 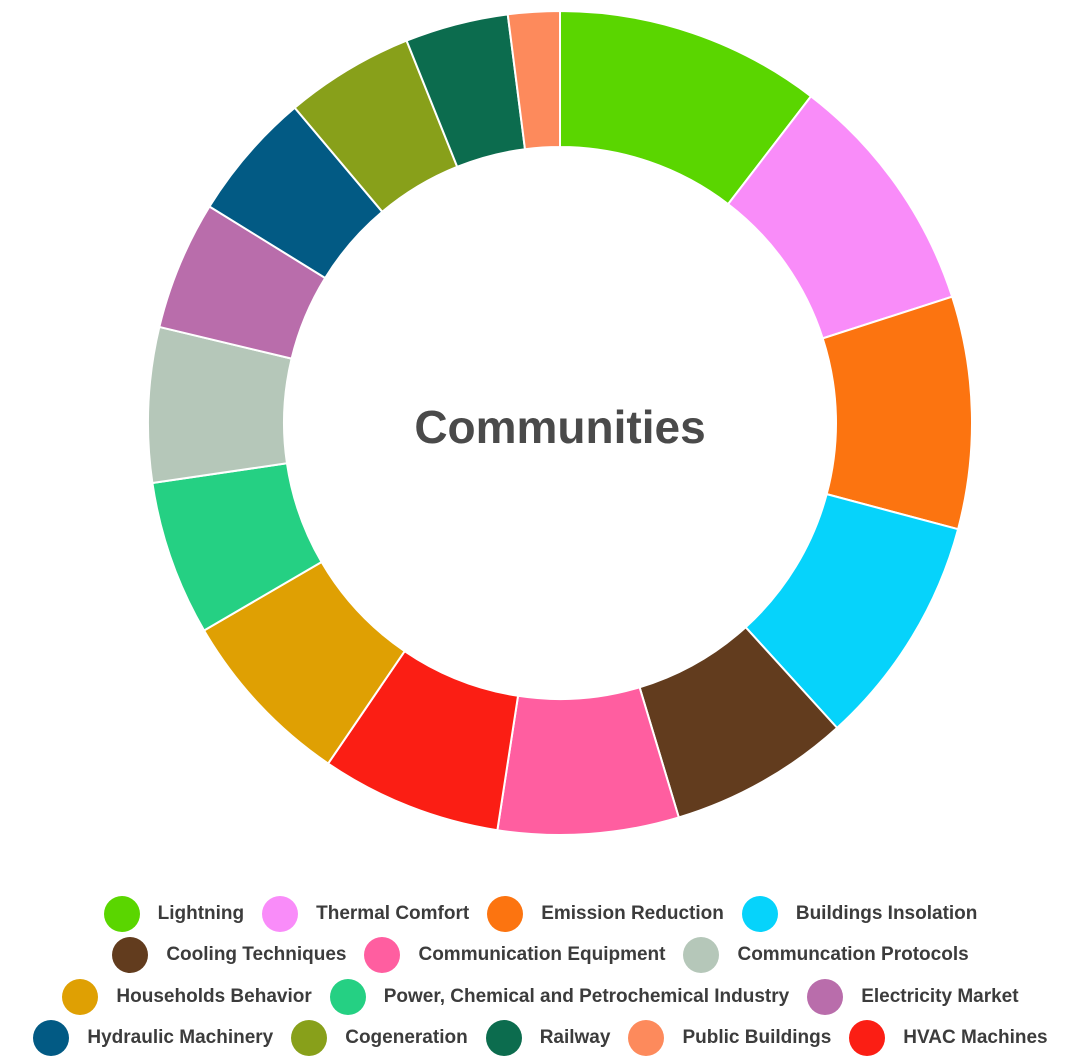 What do you see at coordinates (406, 1037) in the screenshot?
I see `legend-label: Cogeneration` at bounding box center [406, 1037].